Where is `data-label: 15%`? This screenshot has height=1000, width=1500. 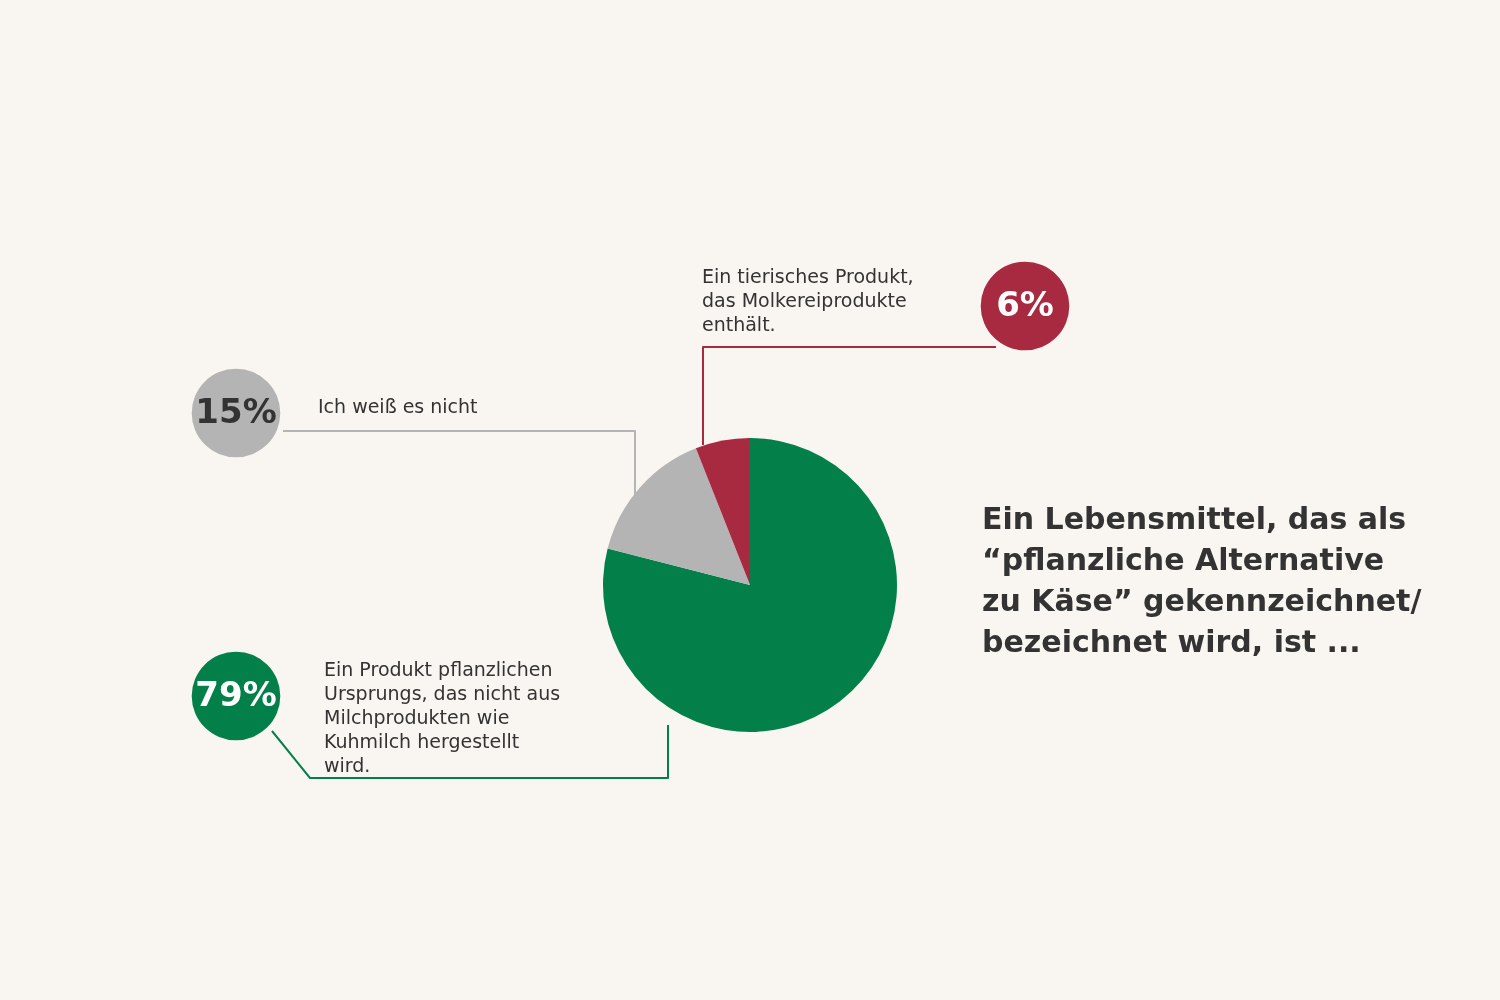 data-label: 15% is located at coordinates (236, 411).